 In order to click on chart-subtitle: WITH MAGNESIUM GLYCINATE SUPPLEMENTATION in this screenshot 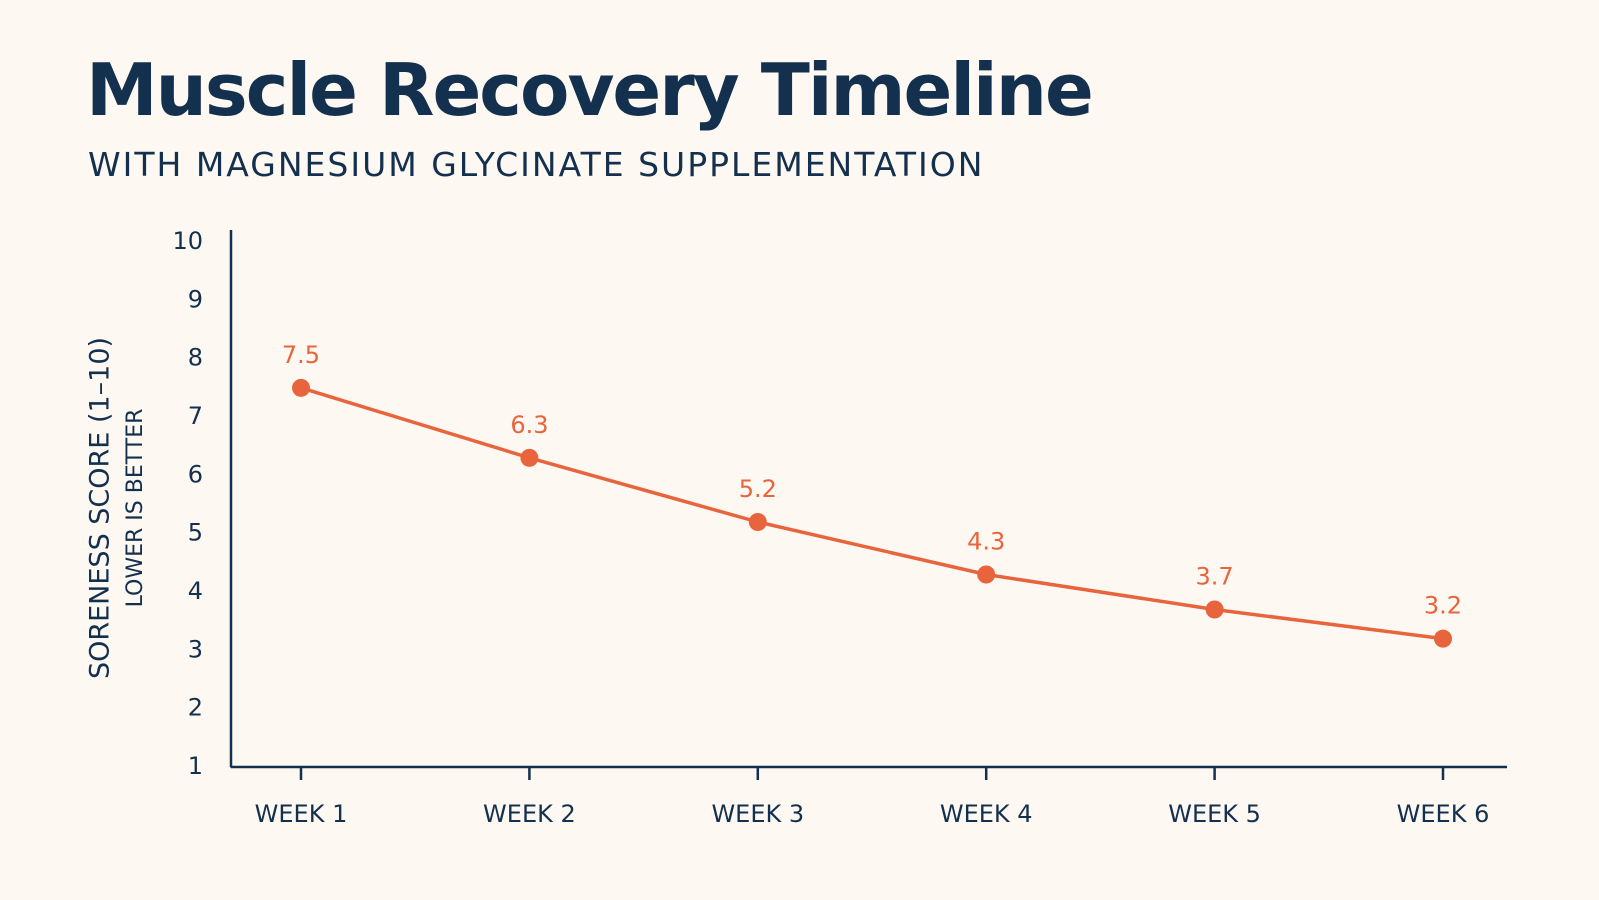, I will do `click(536, 164)`.